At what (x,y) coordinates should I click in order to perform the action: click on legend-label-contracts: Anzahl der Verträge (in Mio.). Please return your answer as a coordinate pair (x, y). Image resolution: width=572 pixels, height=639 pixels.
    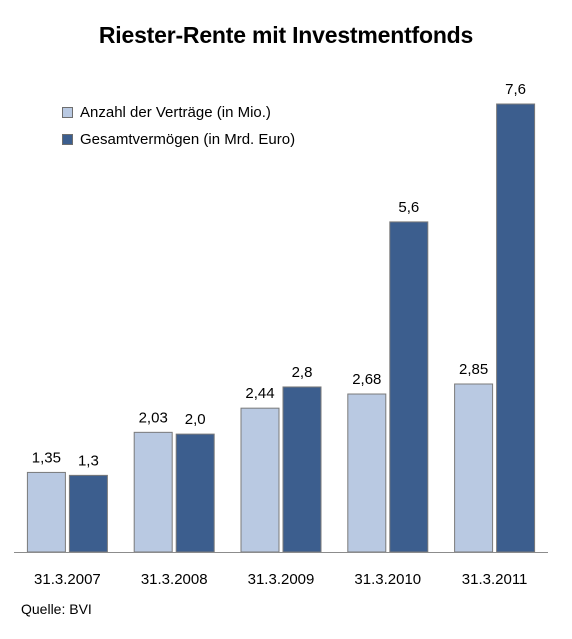
    Looking at the image, I should click on (175, 112).